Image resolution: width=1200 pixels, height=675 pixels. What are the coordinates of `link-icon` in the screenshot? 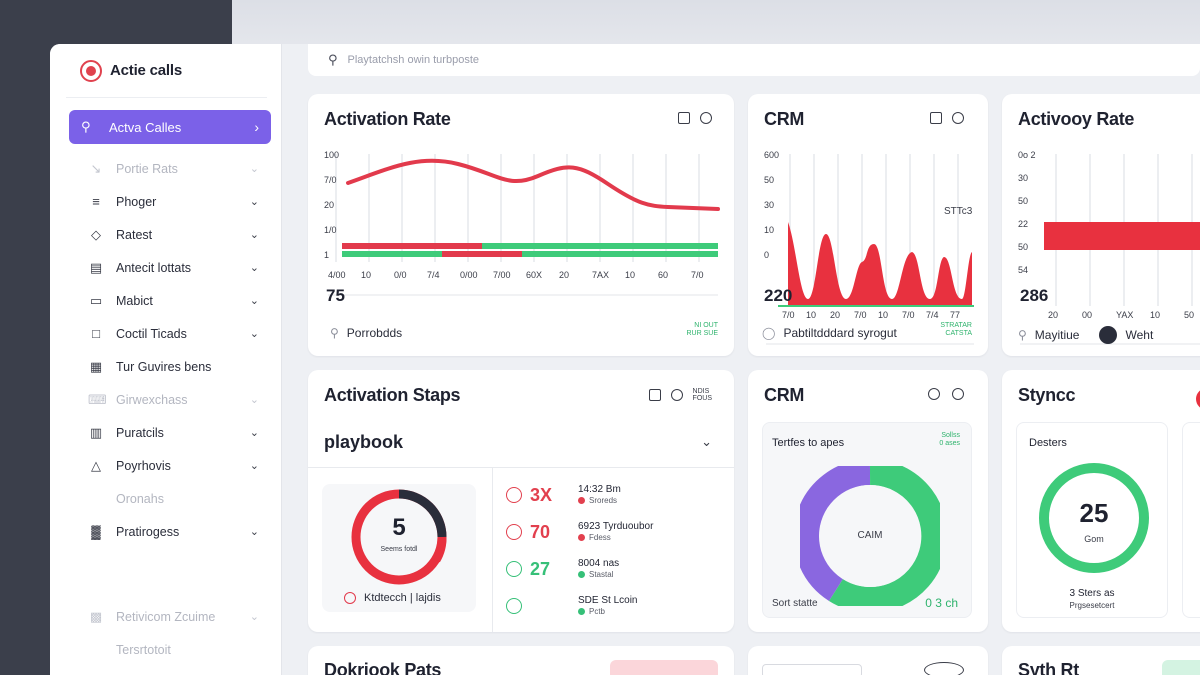 It's located at (958, 394).